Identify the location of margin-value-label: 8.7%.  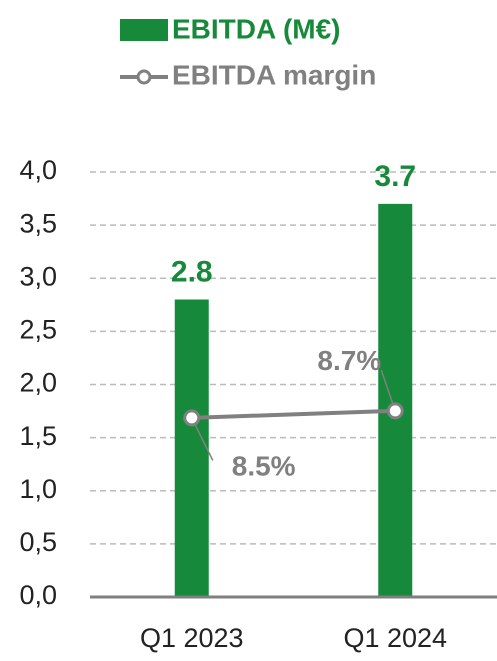
(349, 360).